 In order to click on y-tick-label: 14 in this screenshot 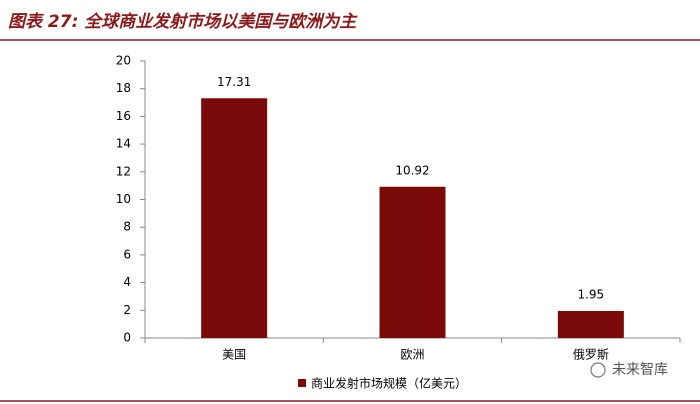, I will do `click(123, 144)`.